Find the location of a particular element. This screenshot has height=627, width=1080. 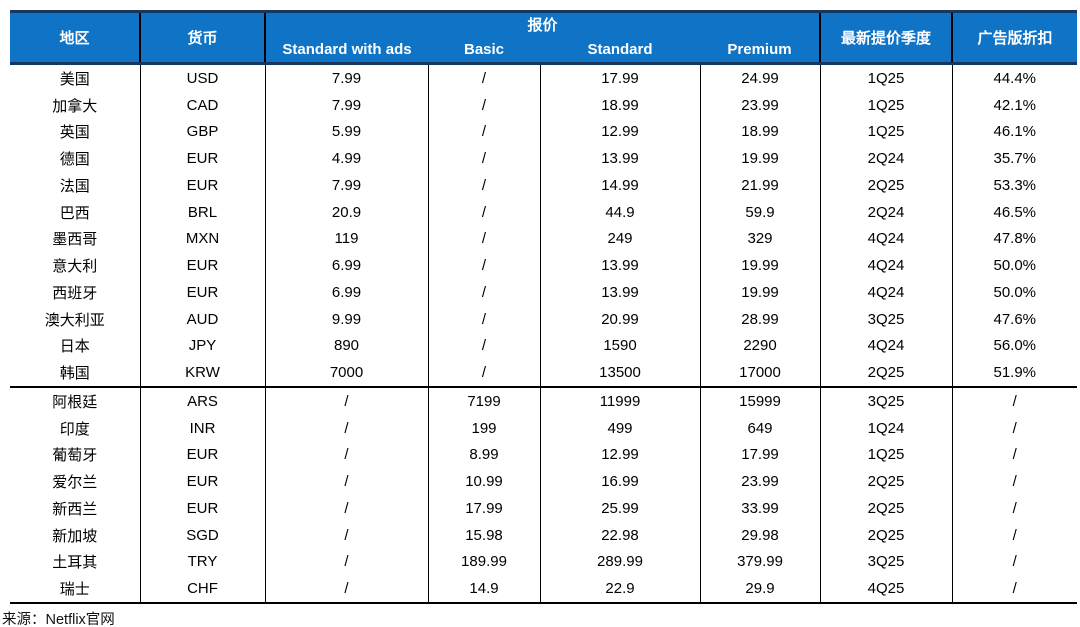

table-row: 阿根廷 ARS/7199 11999 15999 3Q25/ is located at coordinates (544, 400).